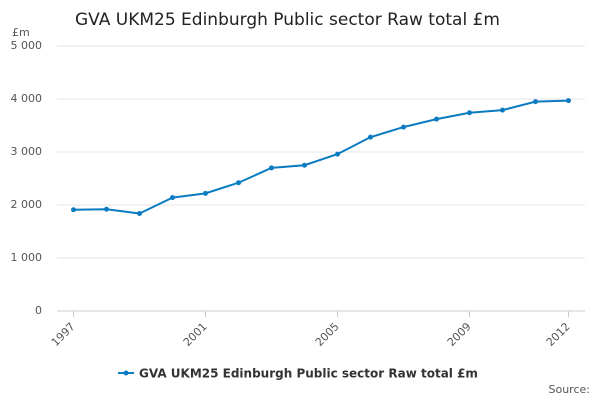  I want to click on y-tick-label: 5 000, so click(27, 45).